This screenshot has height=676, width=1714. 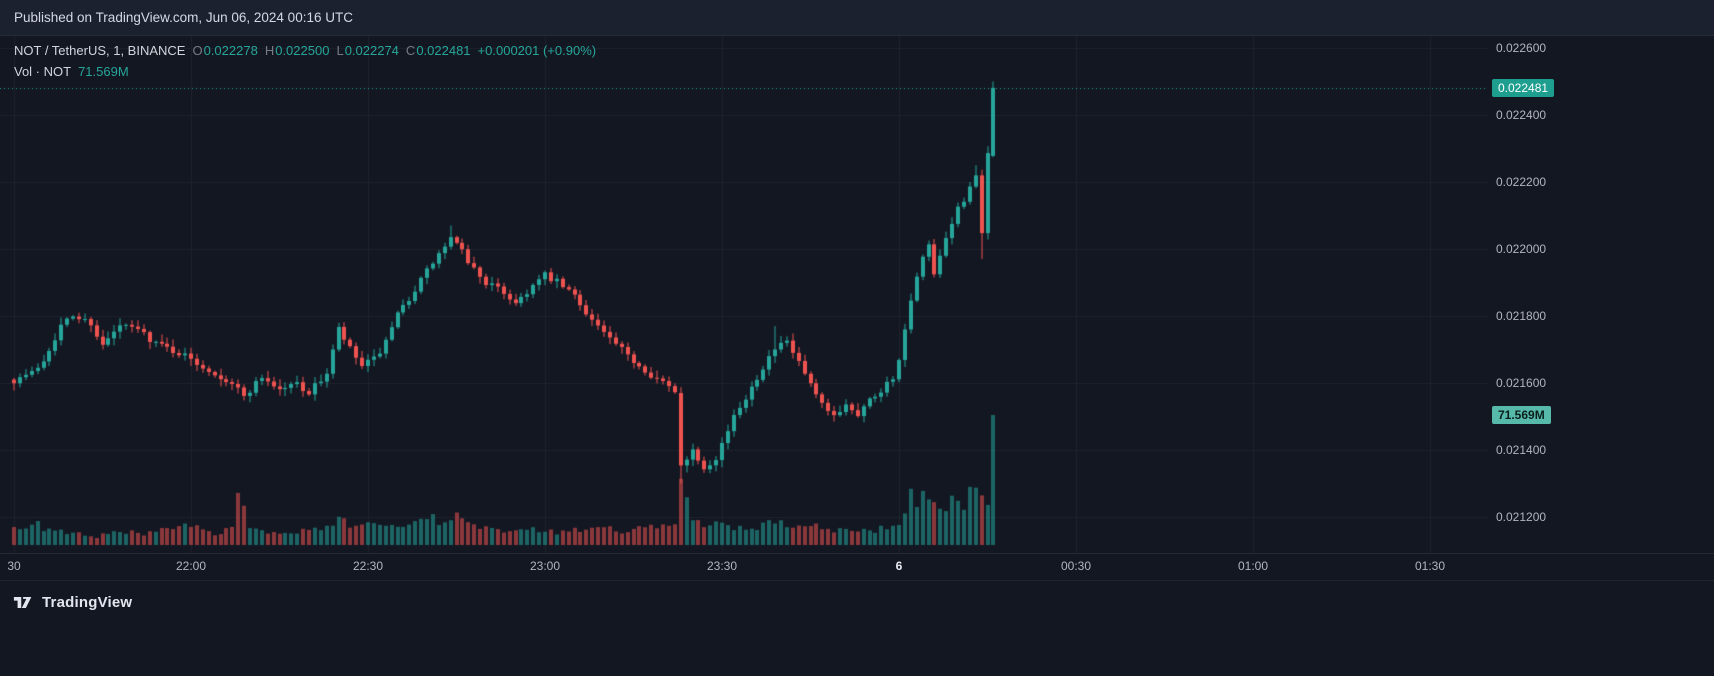 What do you see at coordinates (1253, 566) in the screenshot?
I see `time-axis-label: 01:00` at bounding box center [1253, 566].